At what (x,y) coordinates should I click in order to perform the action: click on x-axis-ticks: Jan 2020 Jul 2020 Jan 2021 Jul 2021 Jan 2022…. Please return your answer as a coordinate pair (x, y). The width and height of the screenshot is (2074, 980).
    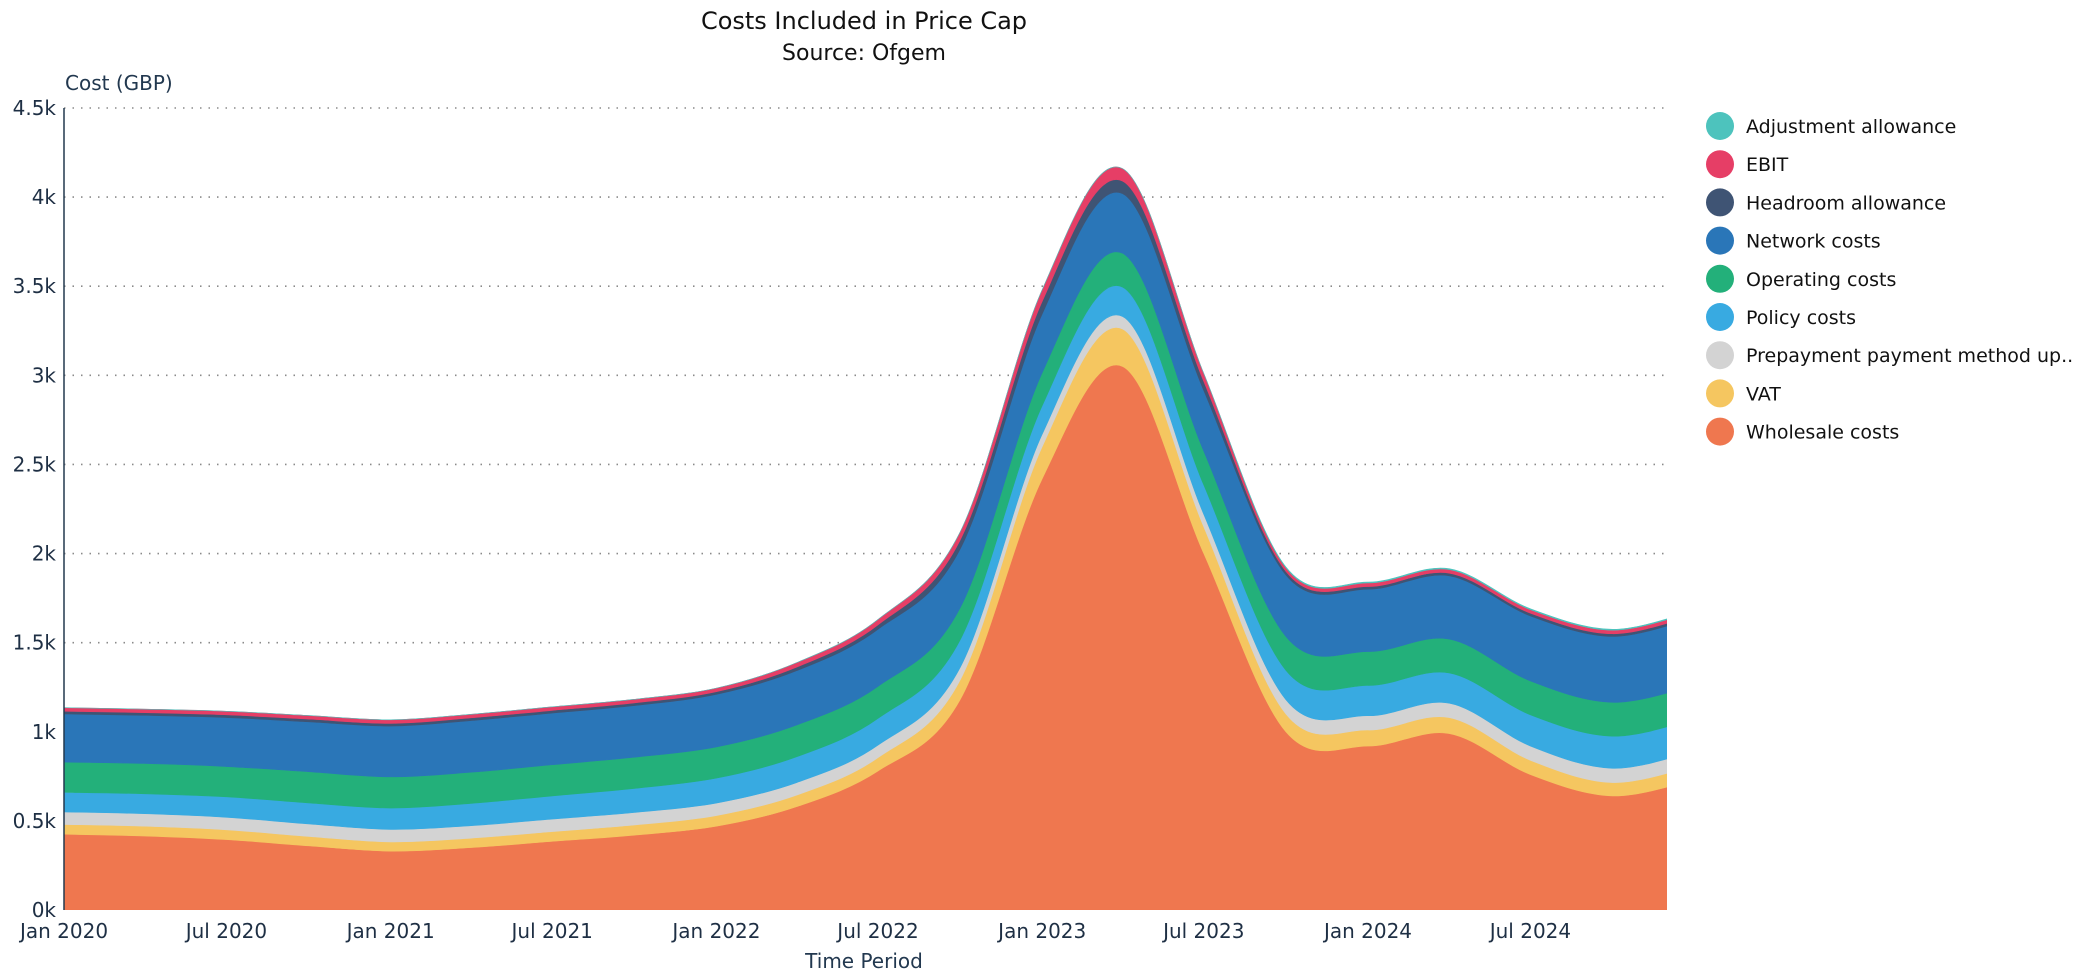
    Looking at the image, I should click on (794, 931).